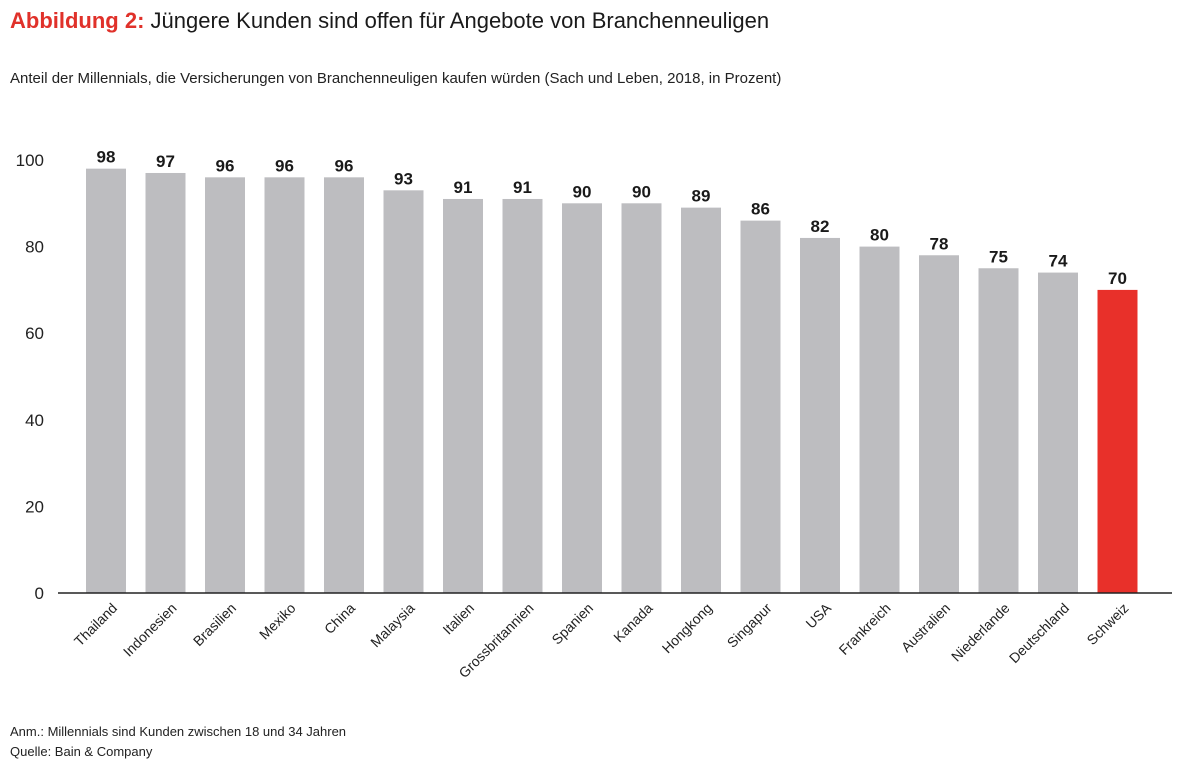  What do you see at coordinates (30, 160) in the screenshot?
I see `y-tick-label-100: 100` at bounding box center [30, 160].